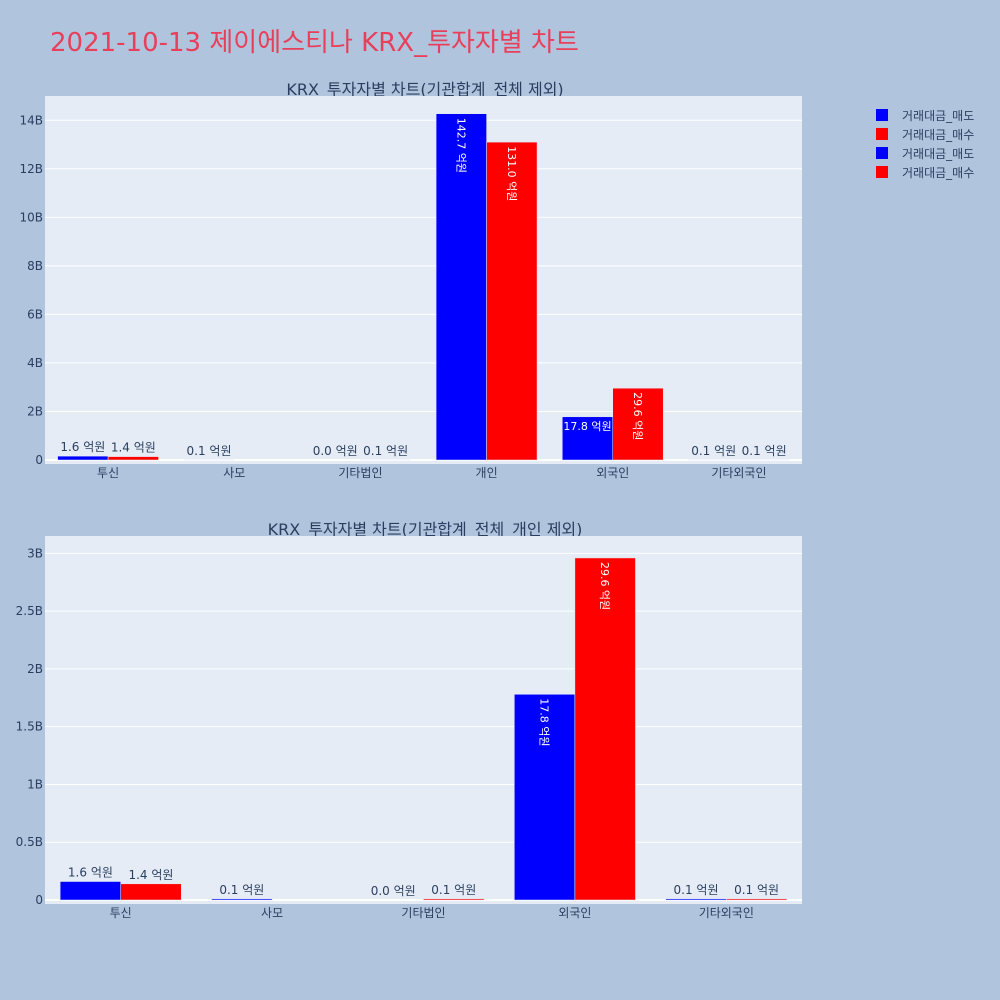  I want to click on y-tick-label: 1.5B, so click(29, 727).